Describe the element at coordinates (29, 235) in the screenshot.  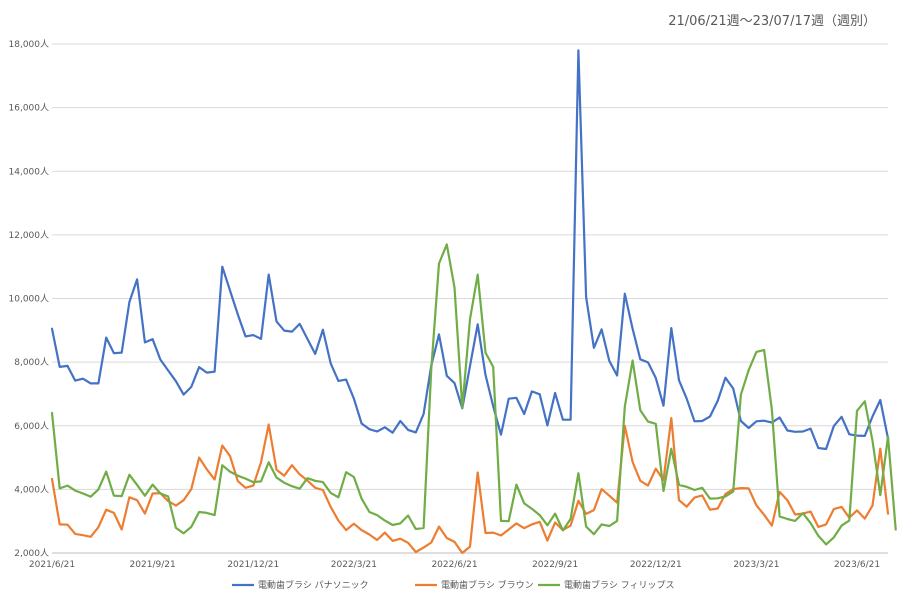
I see `y-tick-label: 12,000人` at that location.